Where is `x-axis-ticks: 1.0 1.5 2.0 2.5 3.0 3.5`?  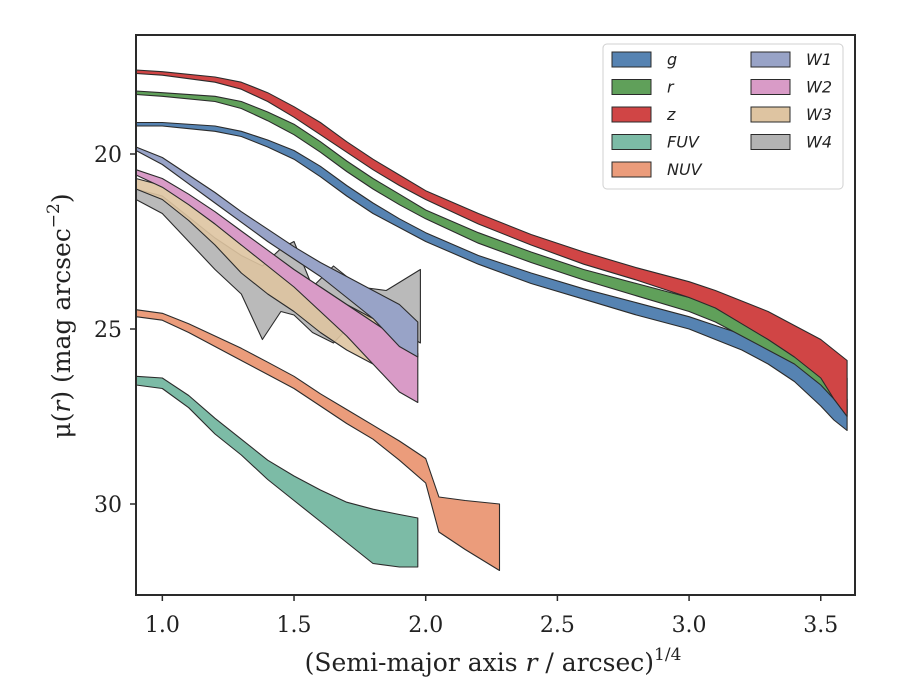
x-axis-ticks: 1.0 1.5 2.0 2.5 3.0 3.5 is located at coordinates (491, 616).